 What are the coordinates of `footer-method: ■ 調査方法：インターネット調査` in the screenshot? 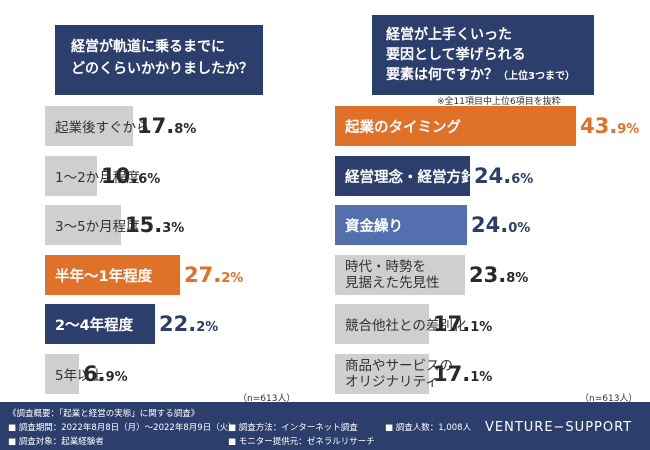 It's located at (293, 428).